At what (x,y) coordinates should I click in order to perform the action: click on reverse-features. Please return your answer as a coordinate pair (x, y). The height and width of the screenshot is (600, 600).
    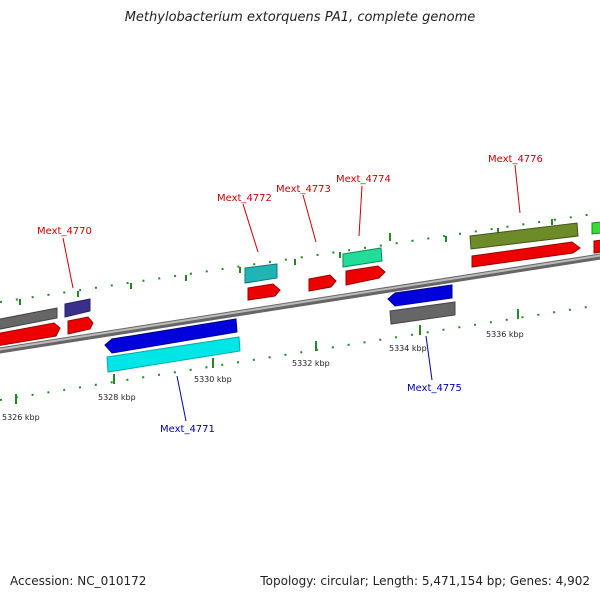
    Looking at the image, I should click on (280, 328).